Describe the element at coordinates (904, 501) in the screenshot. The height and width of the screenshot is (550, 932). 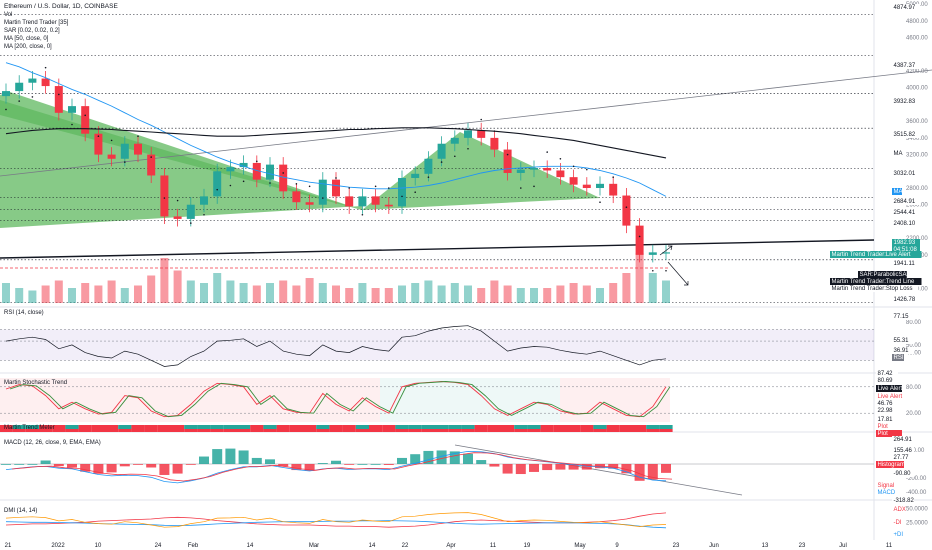
I see `macd-tag: -318.82` at that location.